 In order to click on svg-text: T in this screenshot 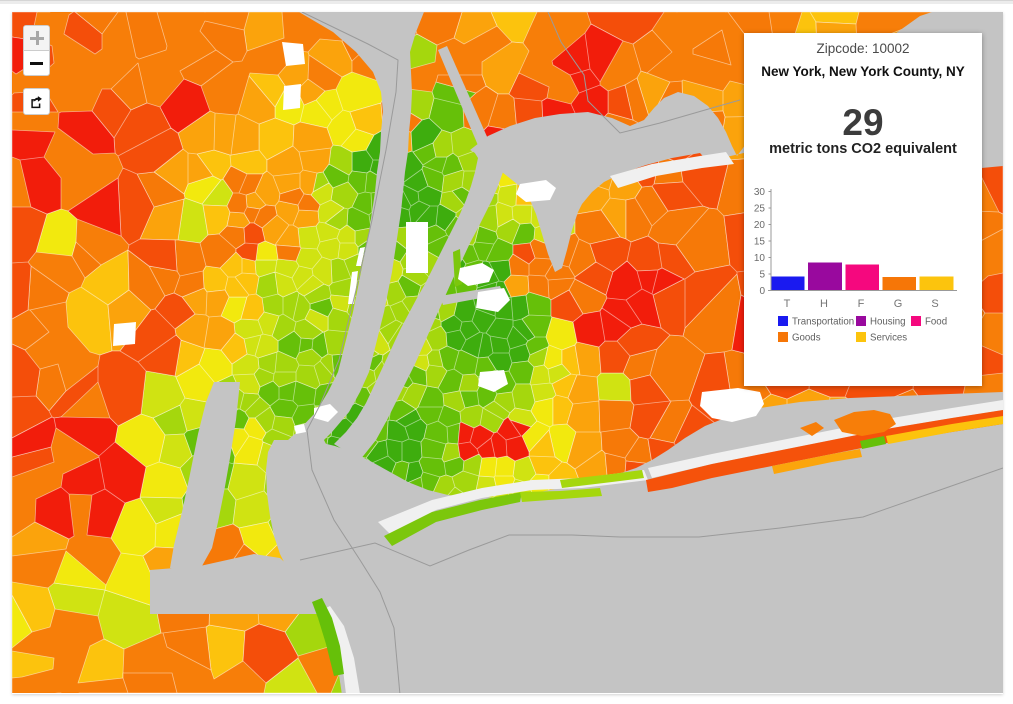, I will do `click(787, 304)`.